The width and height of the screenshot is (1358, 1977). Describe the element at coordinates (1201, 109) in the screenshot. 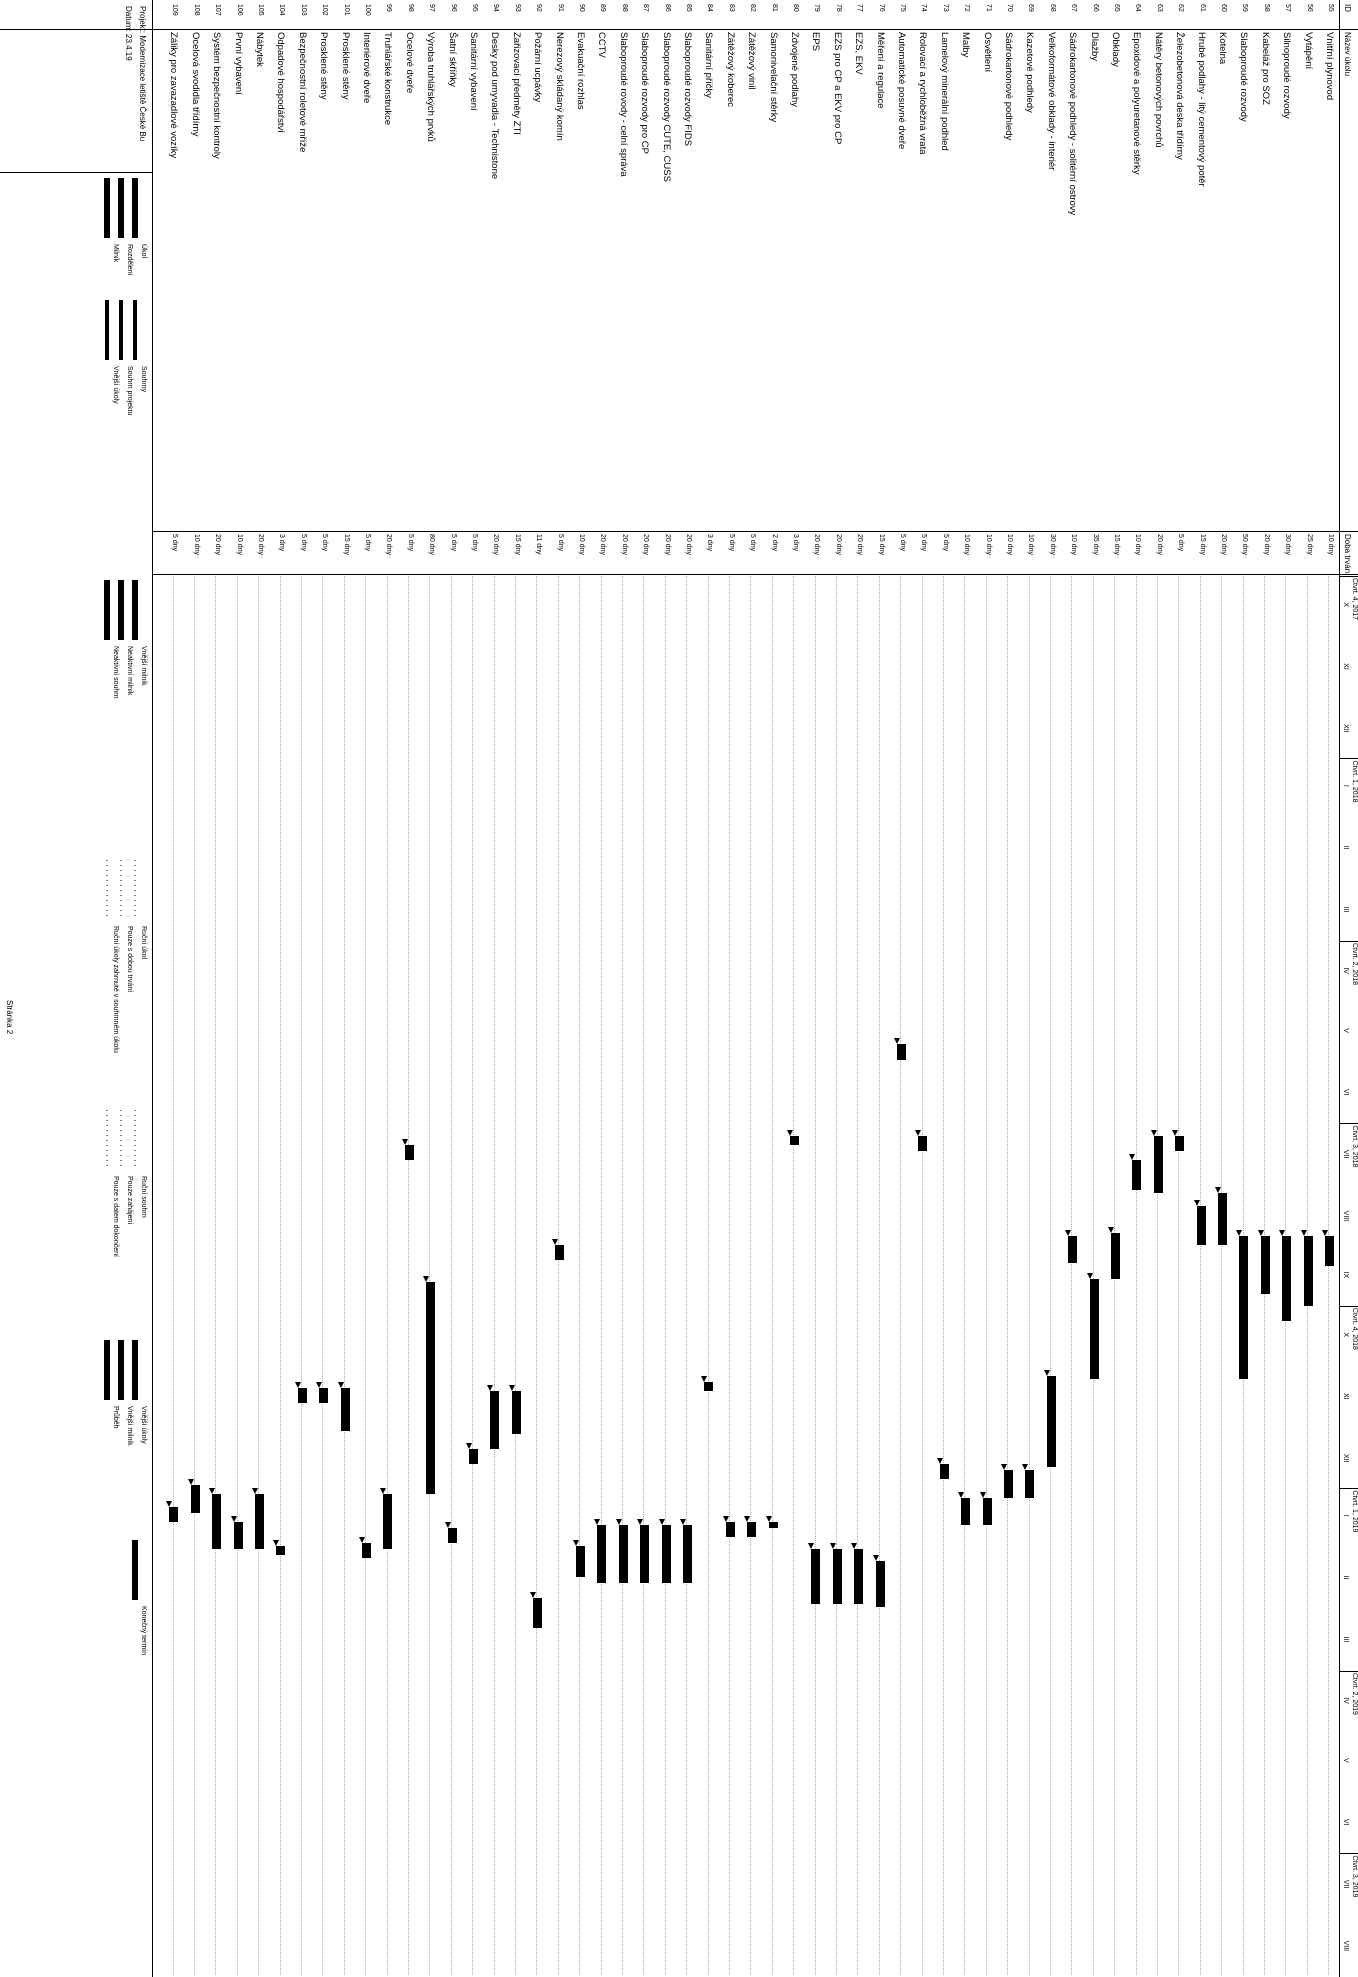

I see `task-name: Hrubé podlahy - litý cementový potěr` at that location.